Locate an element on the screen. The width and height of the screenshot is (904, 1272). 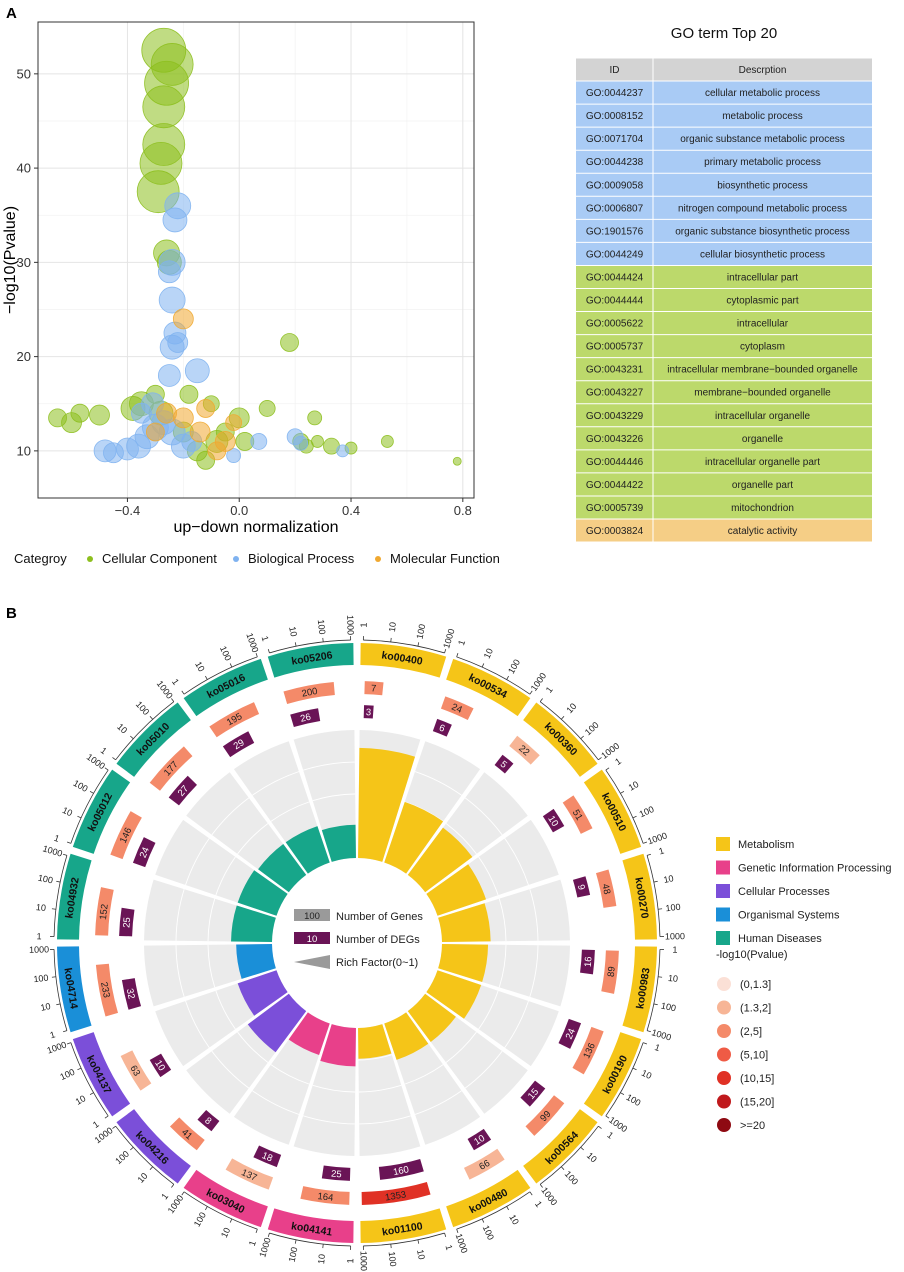
x-tick-label: 0.0 is located at coordinates (239, 510).